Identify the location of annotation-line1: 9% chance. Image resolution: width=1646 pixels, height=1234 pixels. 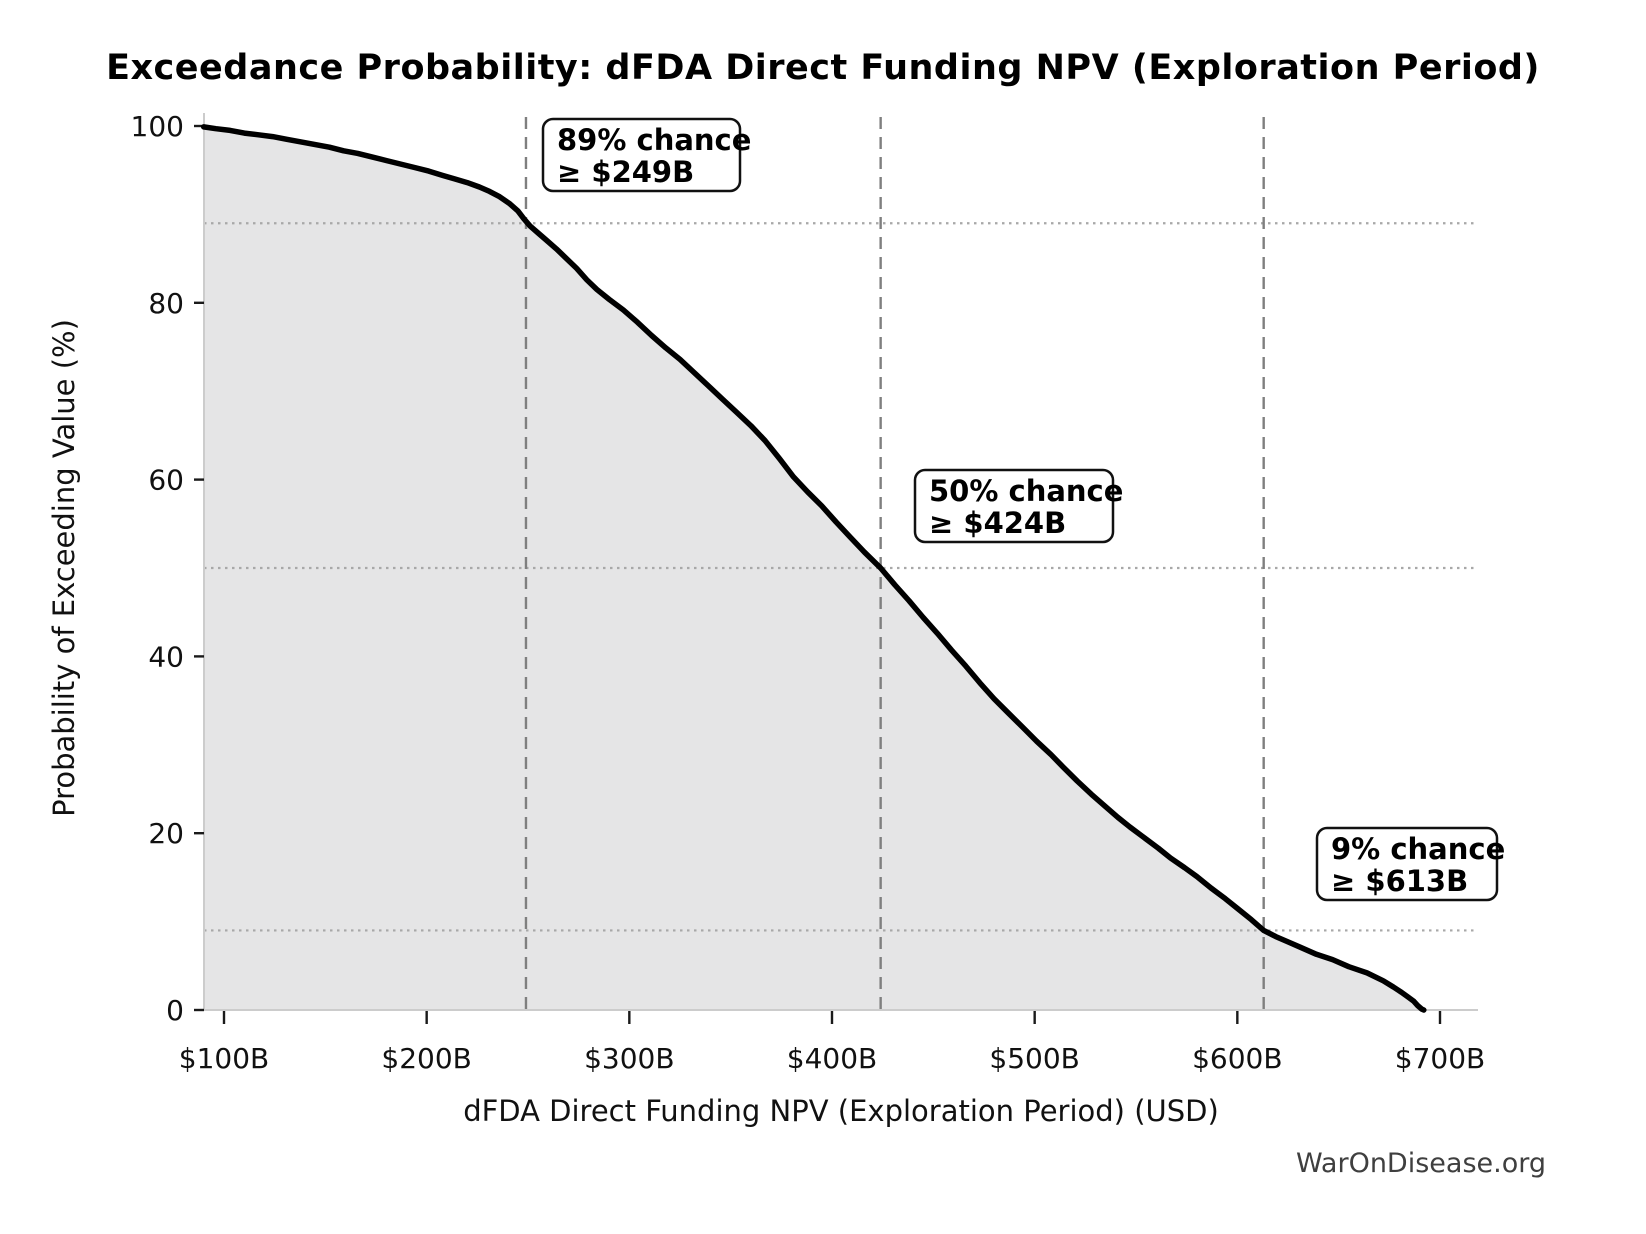
(1418, 849).